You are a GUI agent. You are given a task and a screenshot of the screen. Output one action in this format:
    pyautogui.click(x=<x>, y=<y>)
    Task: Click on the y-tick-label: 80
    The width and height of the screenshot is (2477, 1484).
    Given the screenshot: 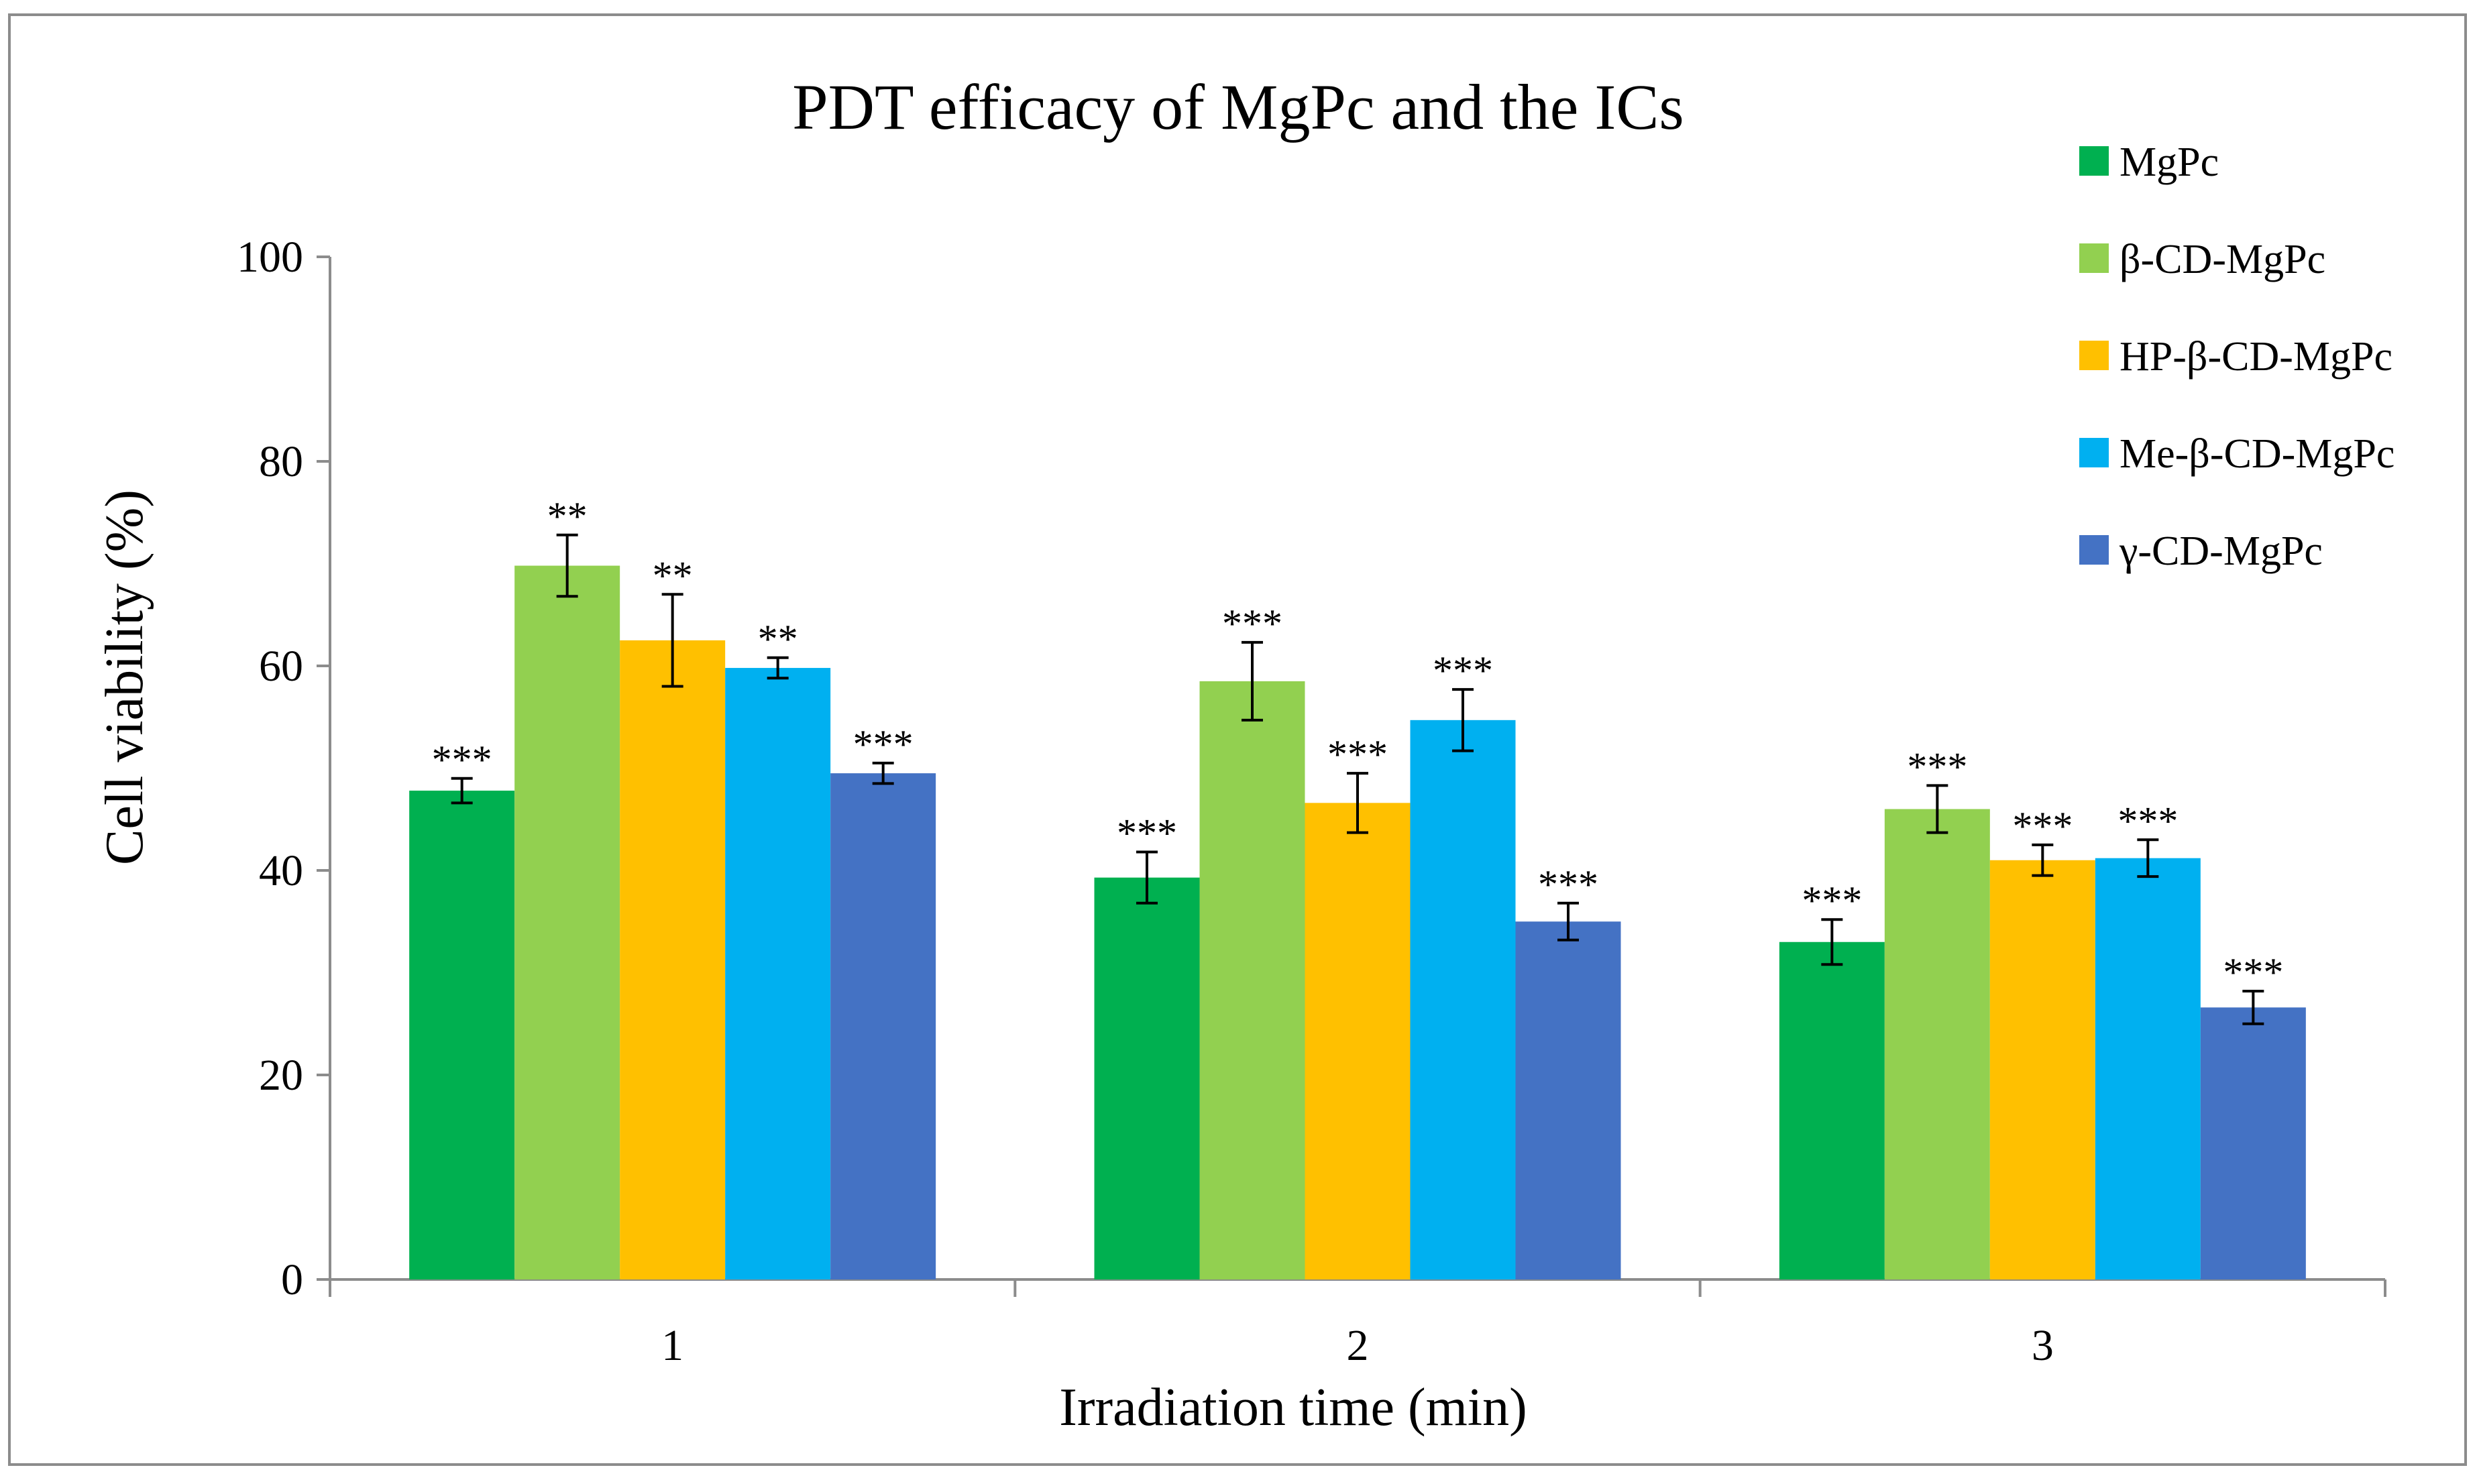 What is the action you would take?
    pyautogui.click(x=281, y=461)
    